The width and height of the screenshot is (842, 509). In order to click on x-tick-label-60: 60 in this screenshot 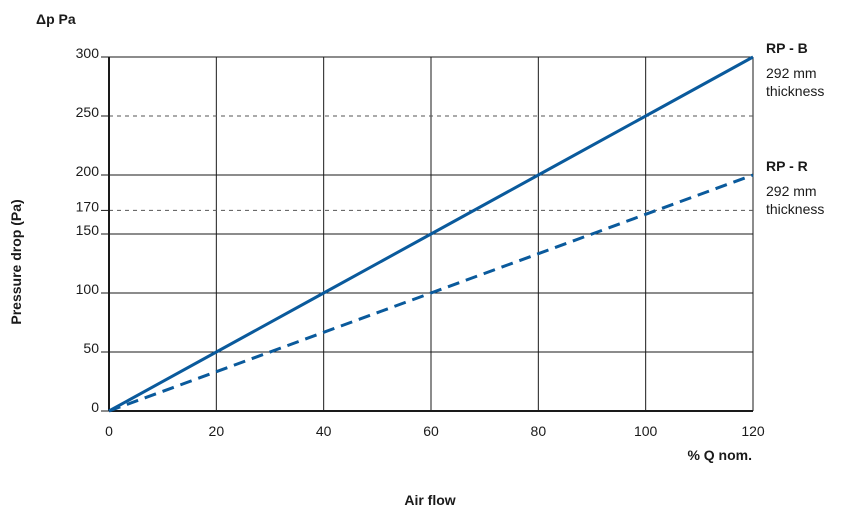, I will do `click(431, 431)`.